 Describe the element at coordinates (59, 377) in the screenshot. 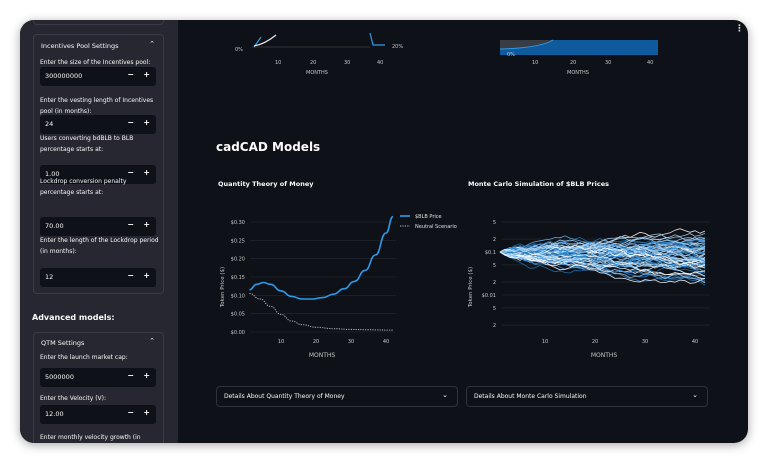

I see `input-value: 5000000` at that location.